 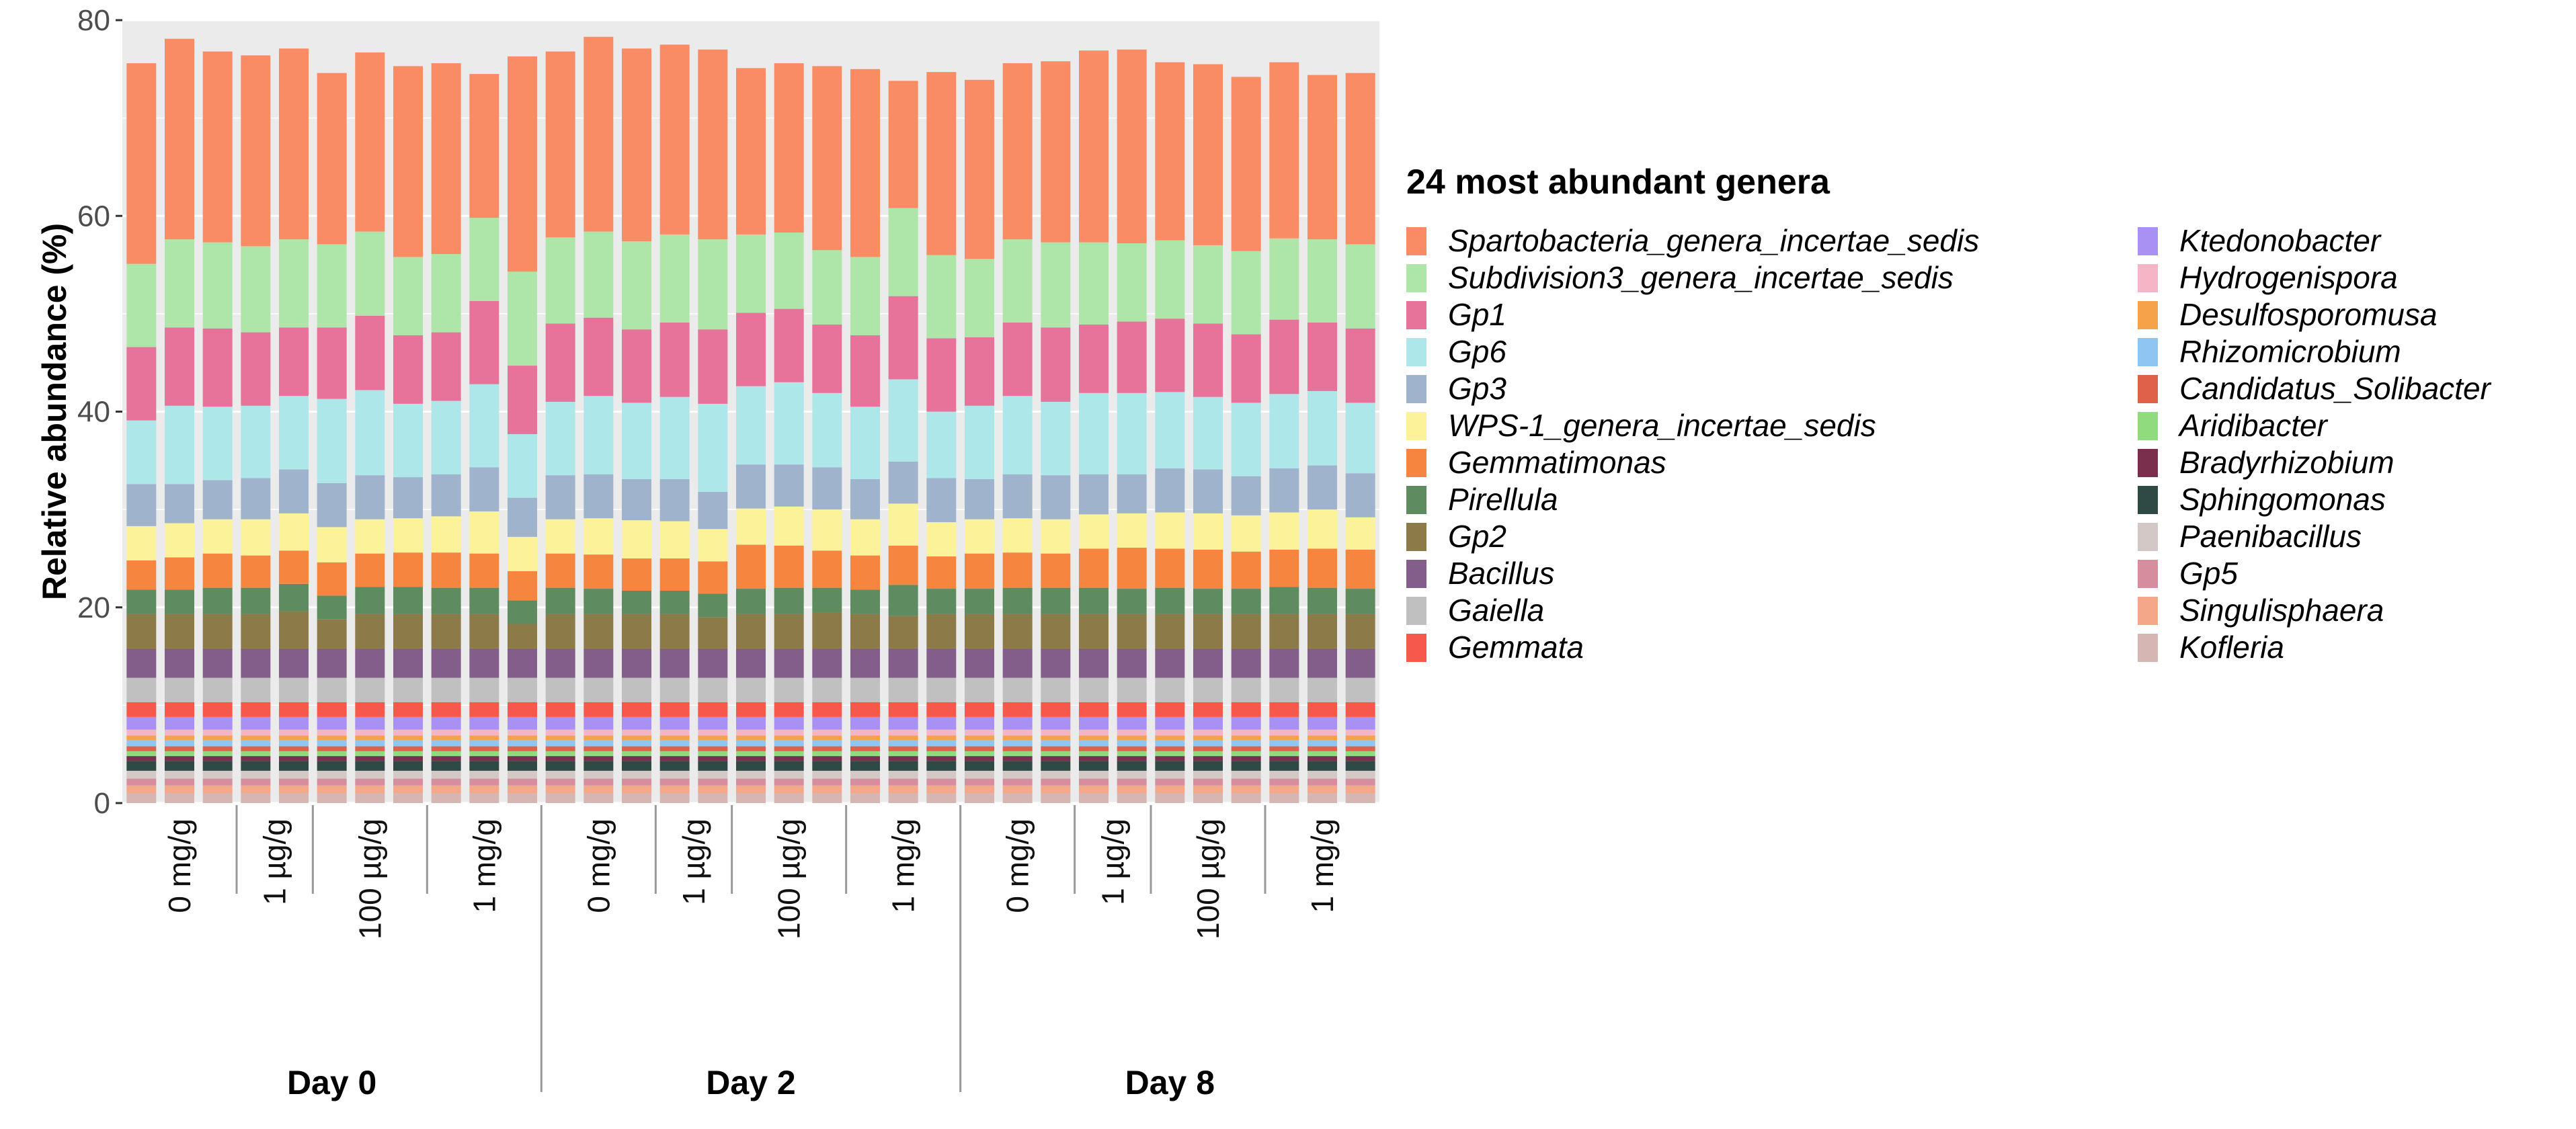 What do you see at coordinates (1692, 240) in the screenshot?
I see `legend-item: Spartobacteria_genera_incertae_sedis` at bounding box center [1692, 240].